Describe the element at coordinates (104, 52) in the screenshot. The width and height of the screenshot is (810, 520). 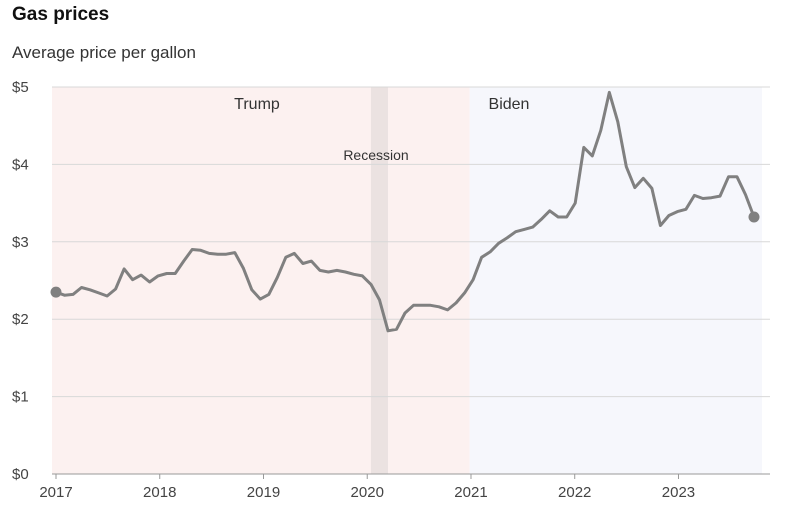
I see `chart-subtitle: Average price per gallon` at that location.